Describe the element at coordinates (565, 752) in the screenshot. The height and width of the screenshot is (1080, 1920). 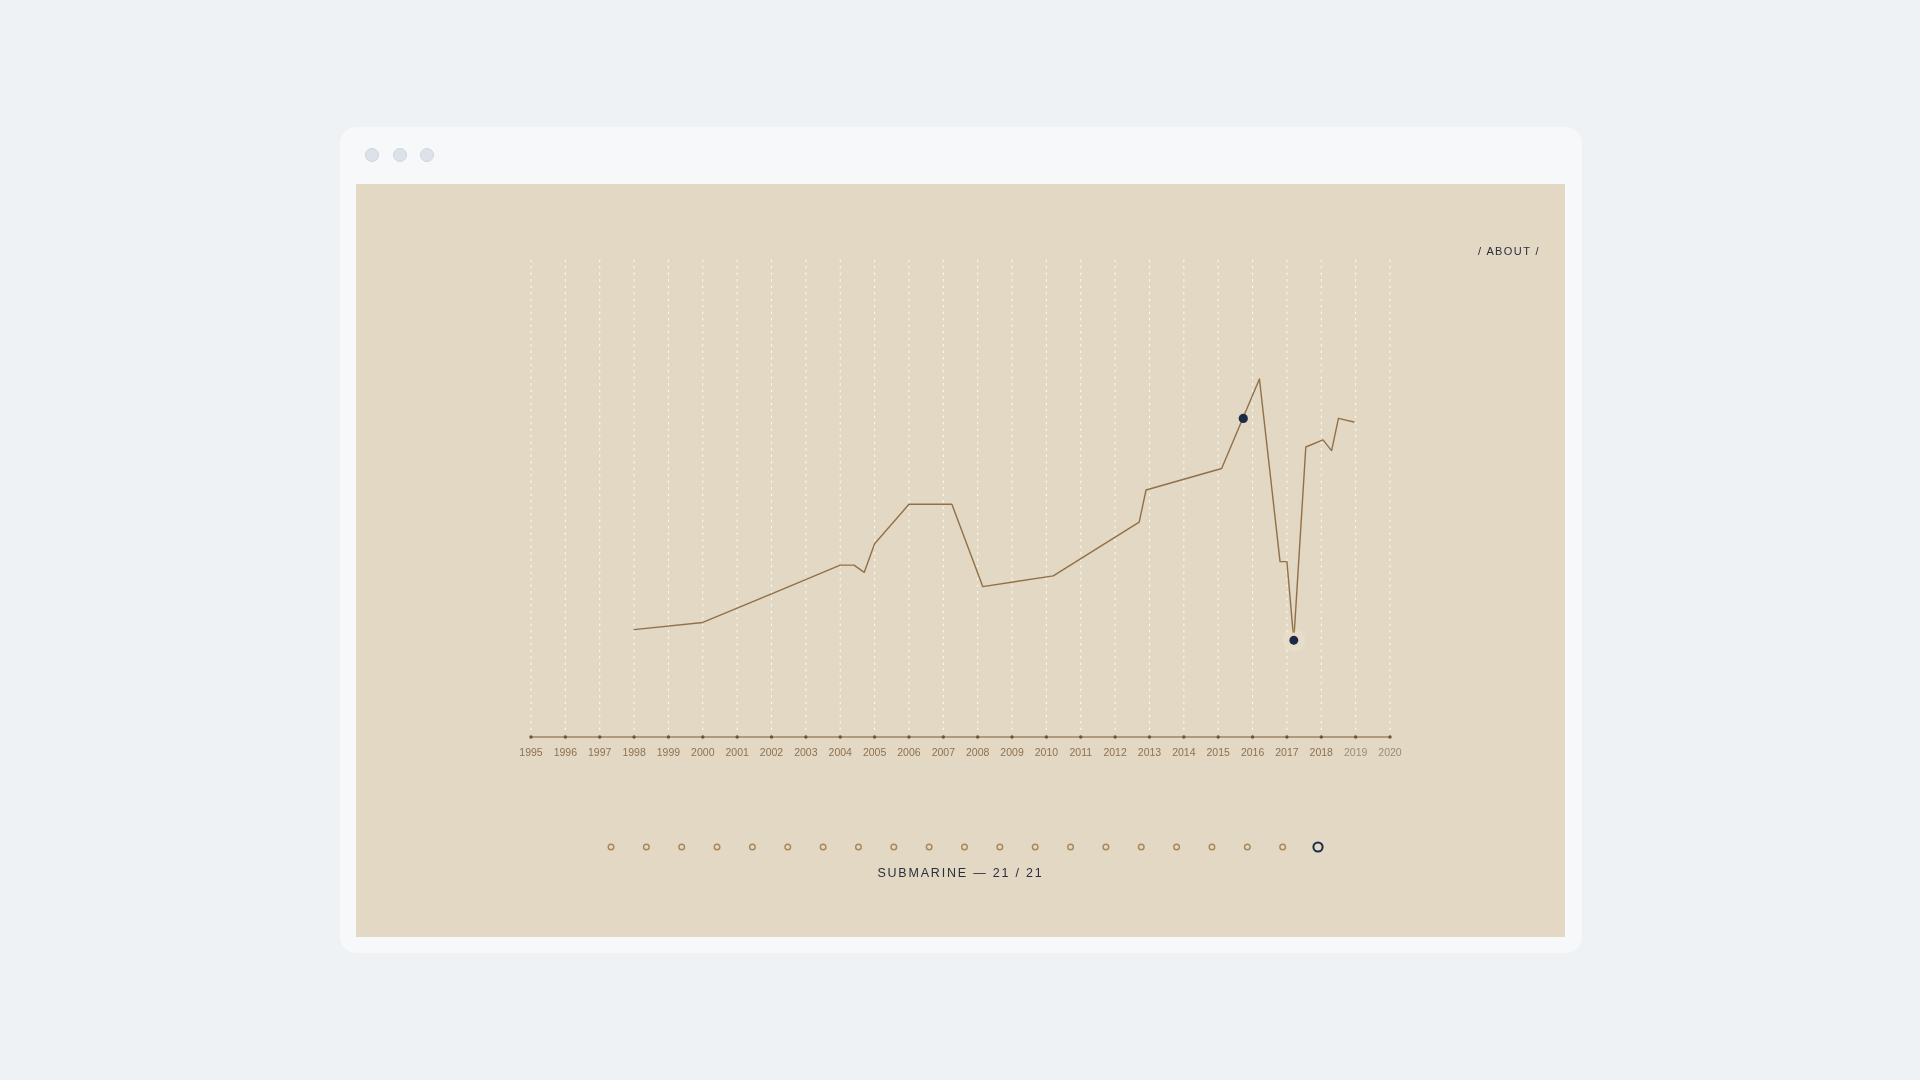
I see `x-tick-label: 1996` at that location.